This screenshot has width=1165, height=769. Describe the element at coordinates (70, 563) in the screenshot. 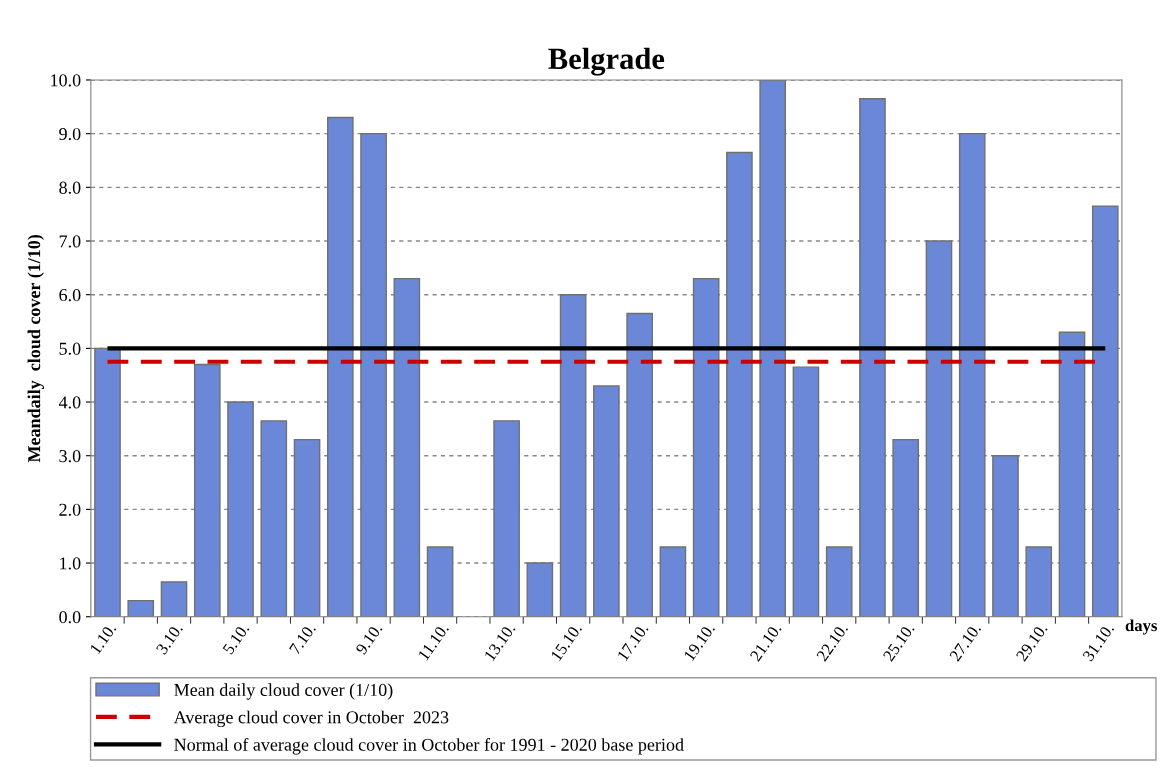

I see `y-tick-label: 1.0` at that location.